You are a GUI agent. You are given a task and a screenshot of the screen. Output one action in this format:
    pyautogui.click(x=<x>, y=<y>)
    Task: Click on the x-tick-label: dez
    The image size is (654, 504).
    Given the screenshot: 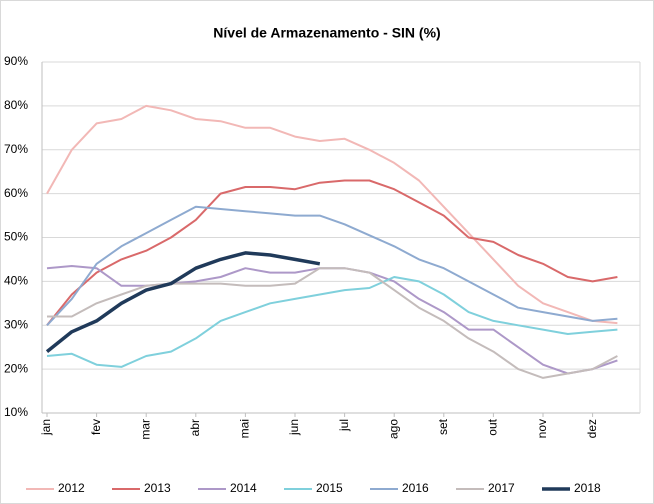 What is the action you would take?
    pyautogui.click(x=592, y=428)
    